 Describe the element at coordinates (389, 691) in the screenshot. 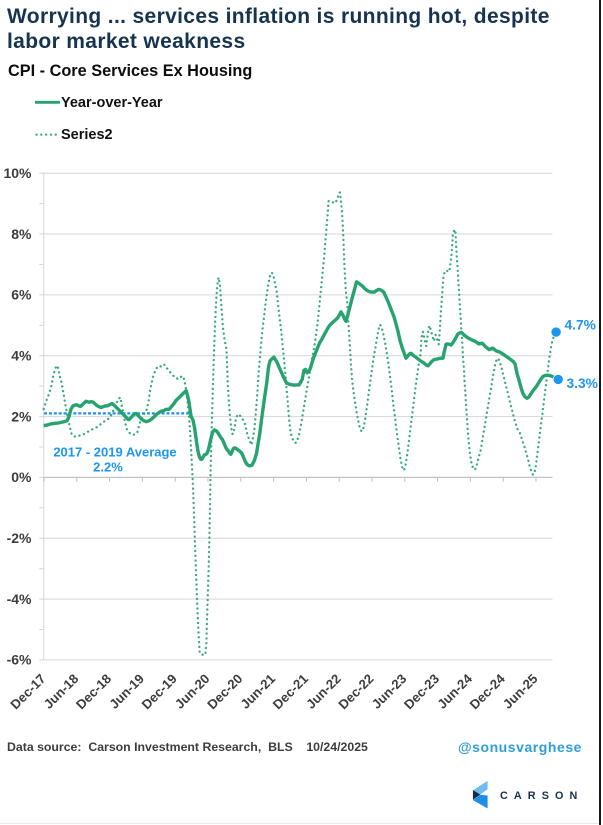

I see `svg-text: Jun-23` at that location.